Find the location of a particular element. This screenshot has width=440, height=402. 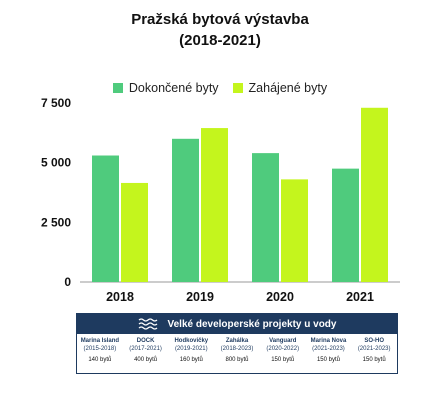

x-tick-label: 2019 is located at coordinates (200, 297).